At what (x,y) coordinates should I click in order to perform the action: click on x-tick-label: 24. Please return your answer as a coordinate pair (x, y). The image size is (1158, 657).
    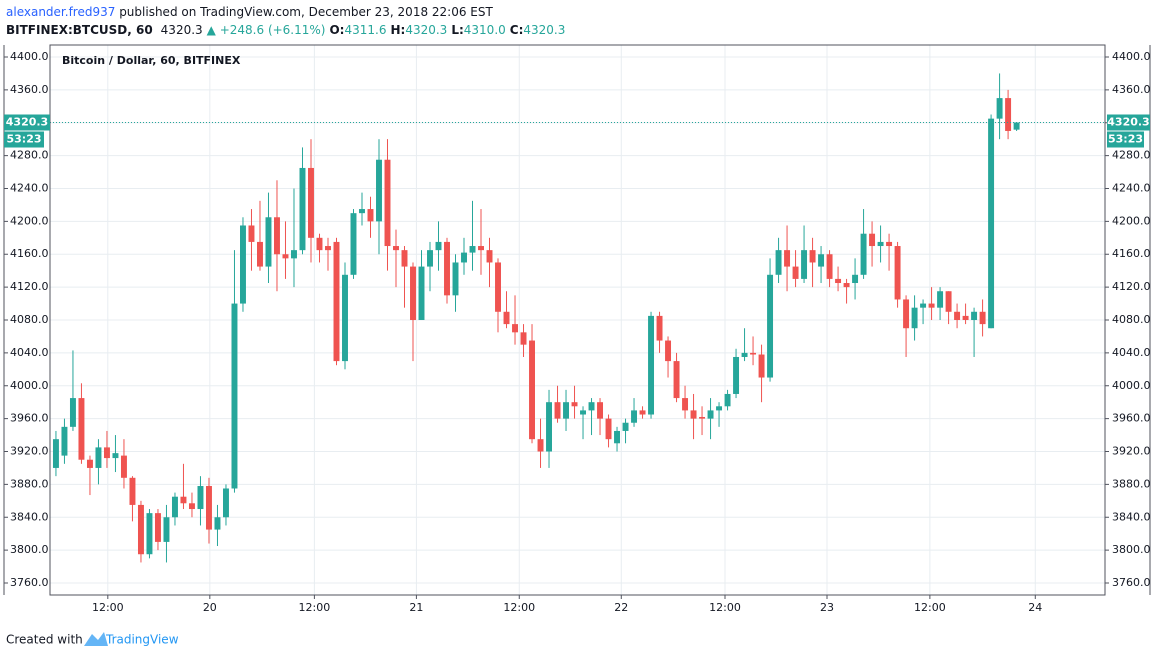
    Looking at the image, I should click on (1035, 607).